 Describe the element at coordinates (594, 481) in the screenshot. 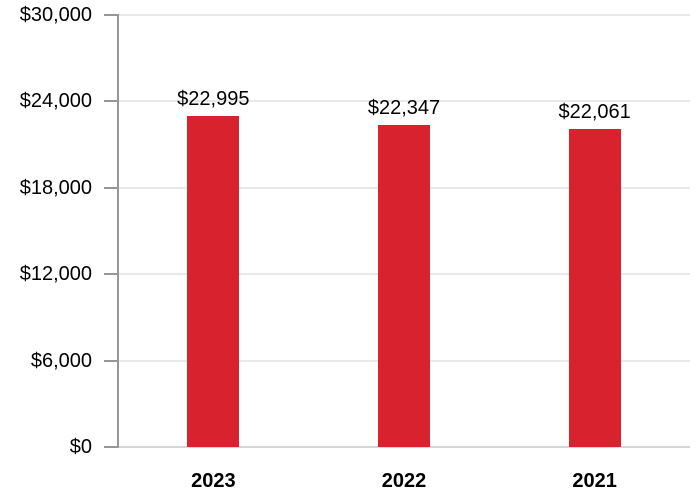

I see `x-axis-label: 2021` at that location.